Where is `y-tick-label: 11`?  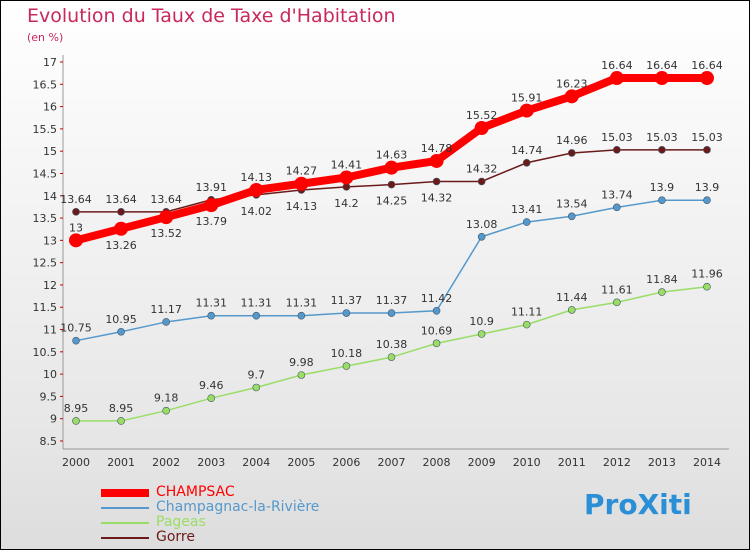
y-tick-label: 11 is located at coordinates (50, 330).